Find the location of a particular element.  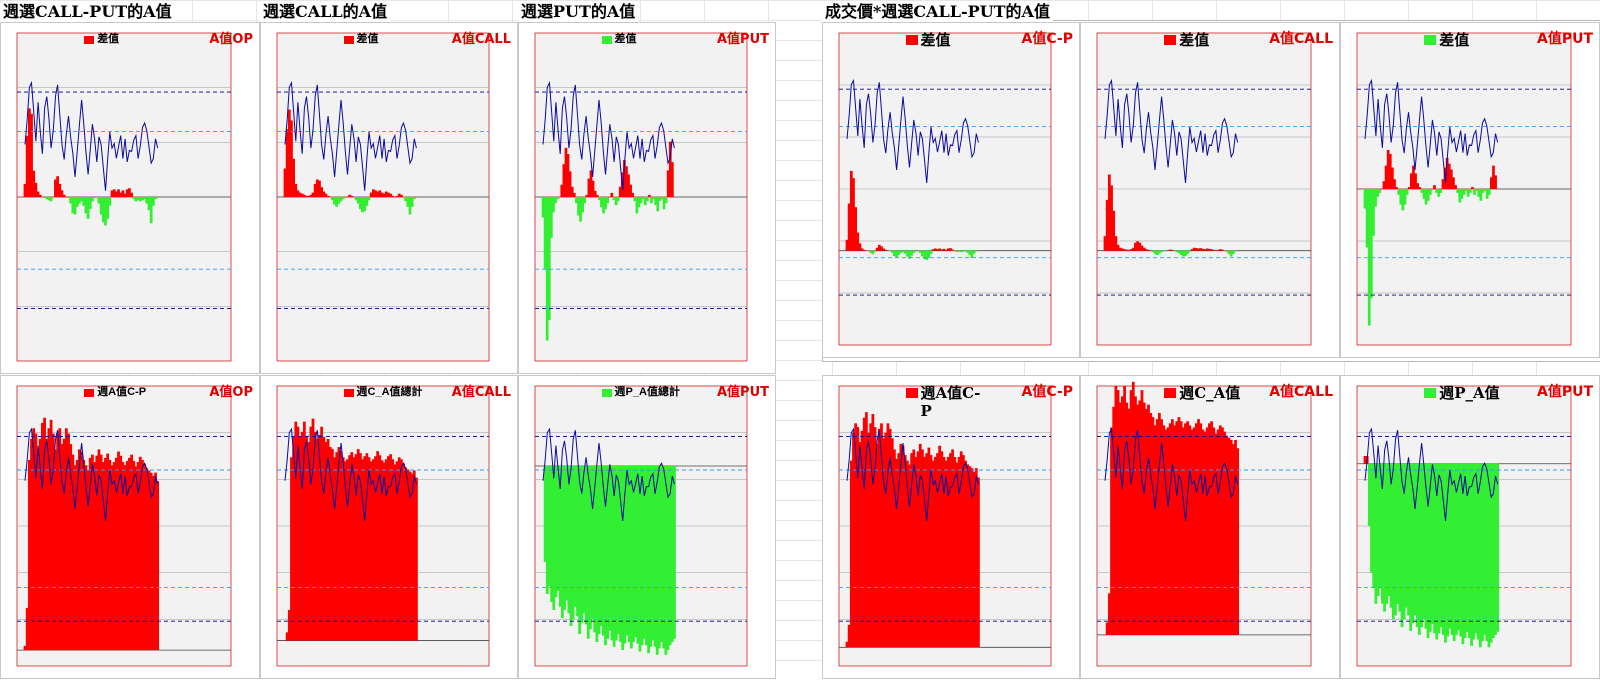

chart-legend: 週P_A值總計 is located at coordinates (641, 392).